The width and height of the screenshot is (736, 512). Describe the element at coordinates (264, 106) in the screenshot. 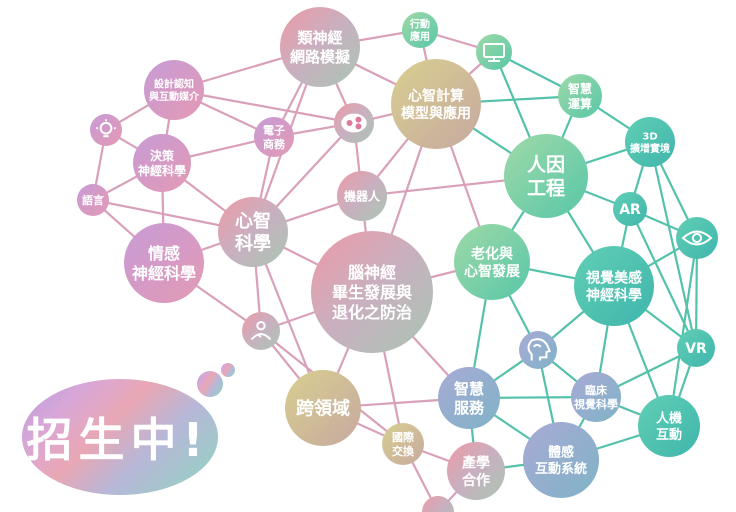

I see `edge-n5-n8` at that location.